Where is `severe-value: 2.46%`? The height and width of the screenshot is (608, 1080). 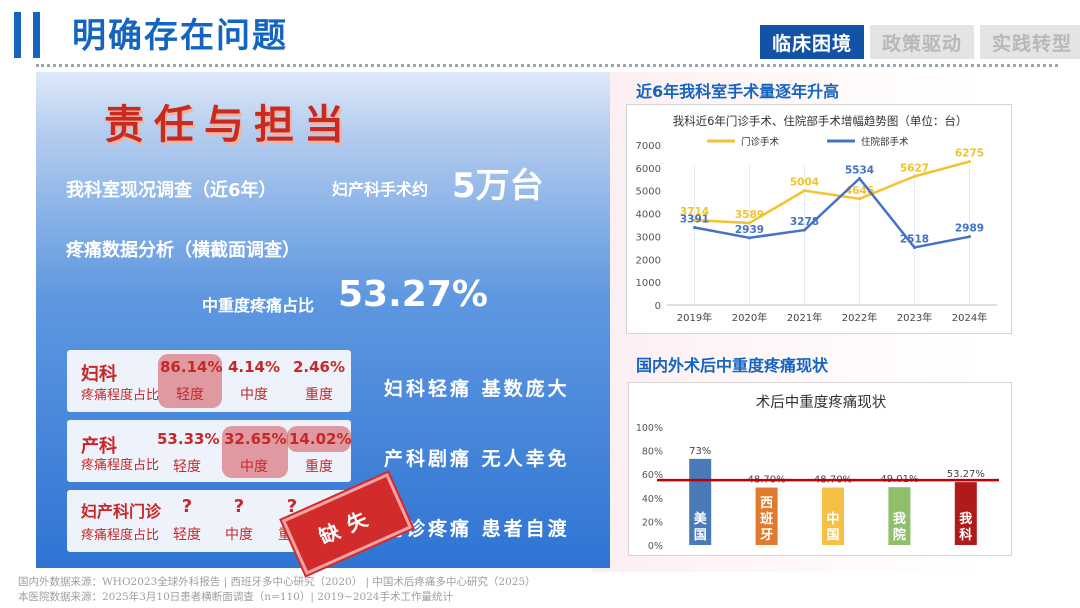
severe-value: 2.46% is located at coordinates (319, 367).